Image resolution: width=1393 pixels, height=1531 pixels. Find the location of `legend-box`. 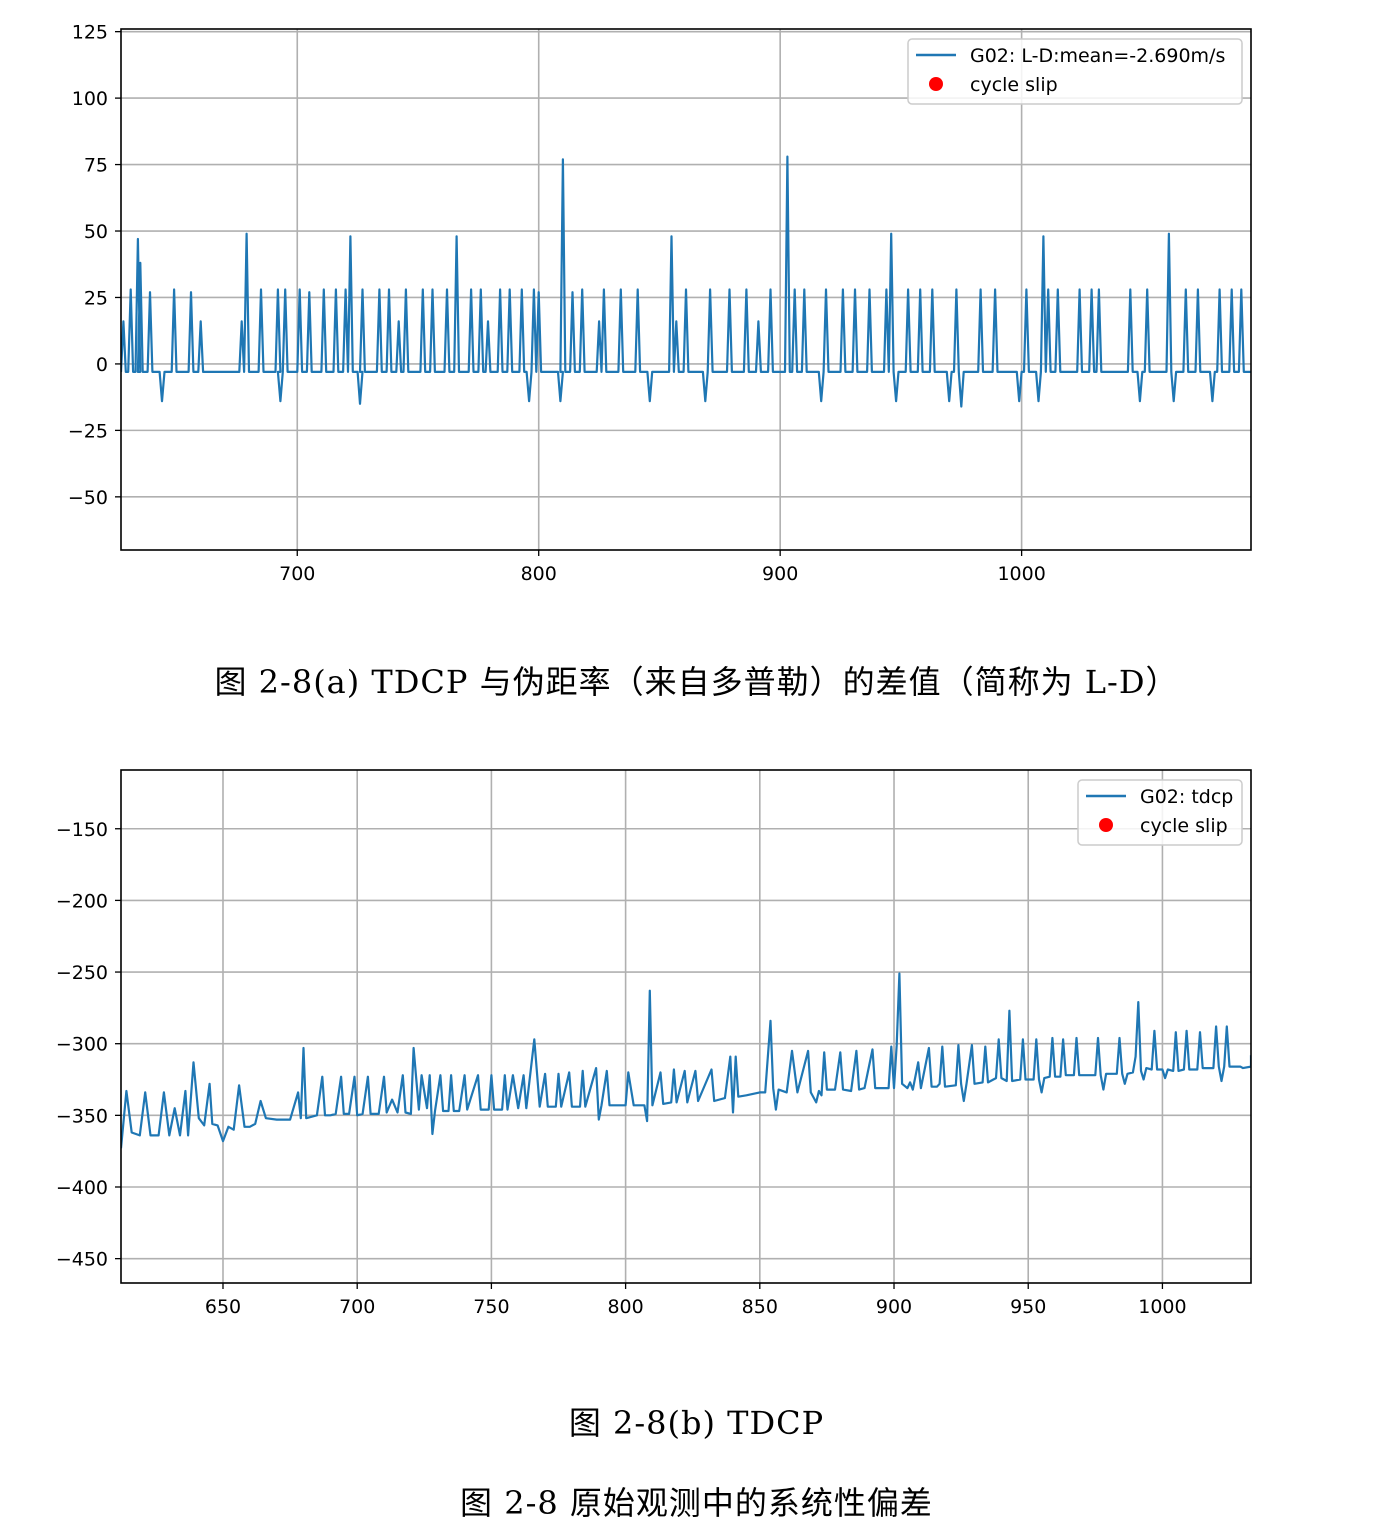

legend-box is located at coordinates (1075, 71).